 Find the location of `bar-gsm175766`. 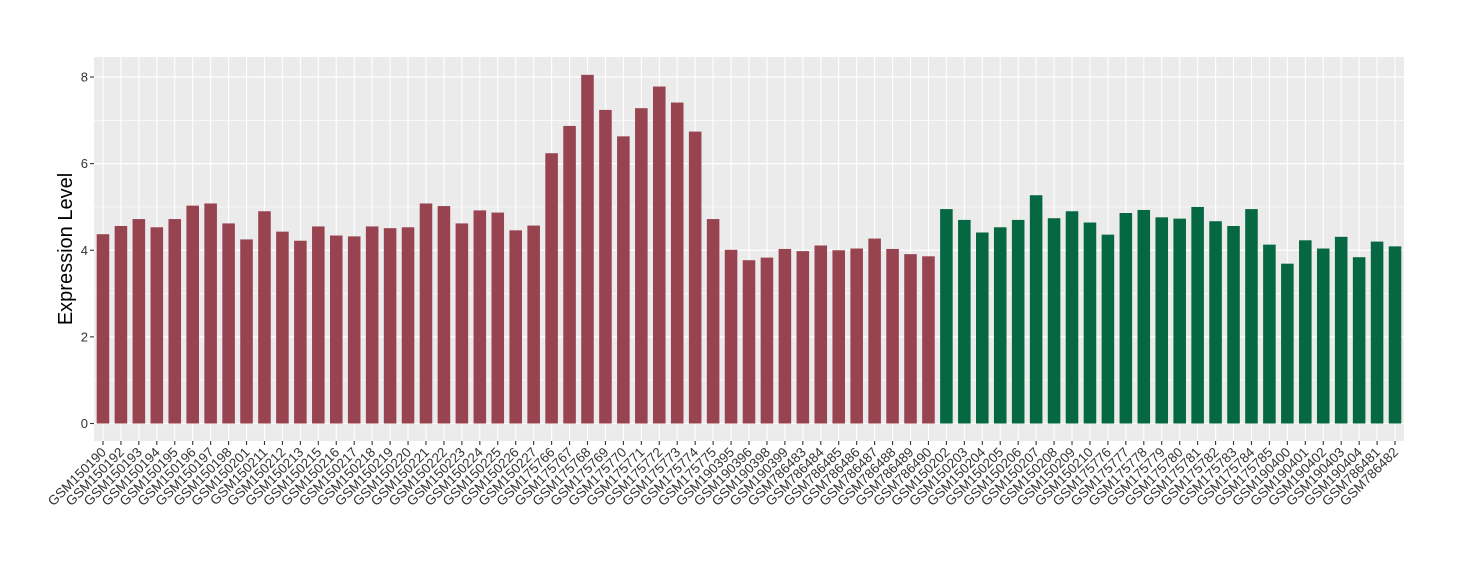

bar-gsm175766 is located at coordinates (551, 288).